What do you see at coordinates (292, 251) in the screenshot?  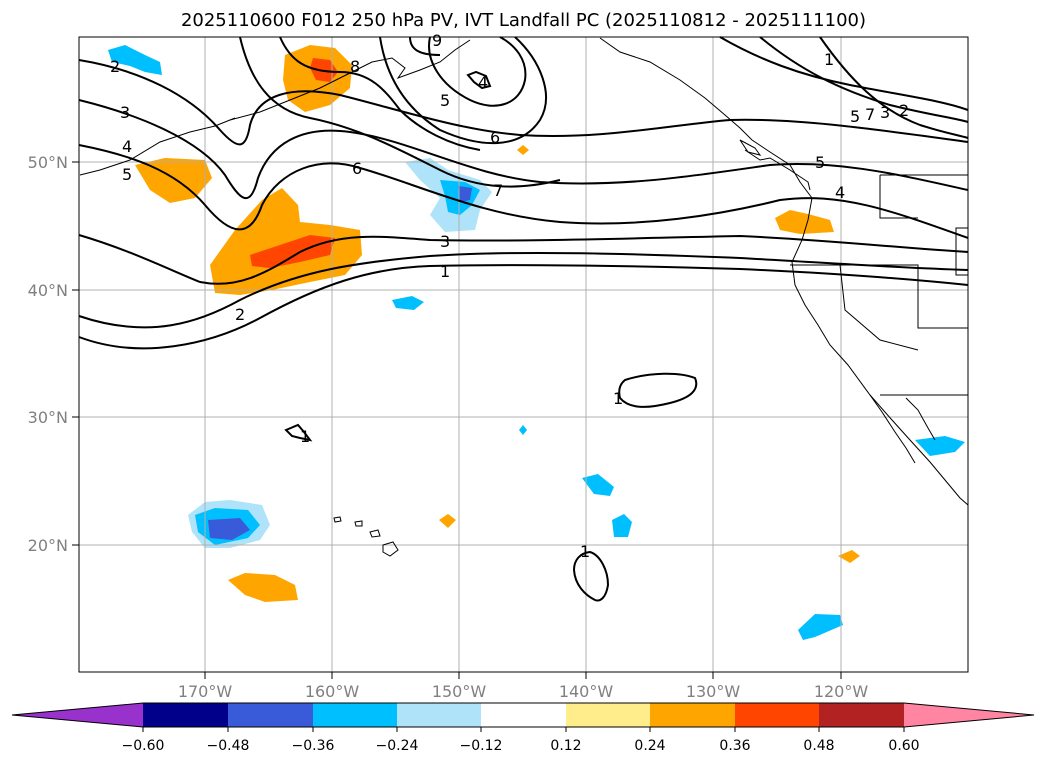 I see `shade-positive-central-core` at bounding box center [292, 251].